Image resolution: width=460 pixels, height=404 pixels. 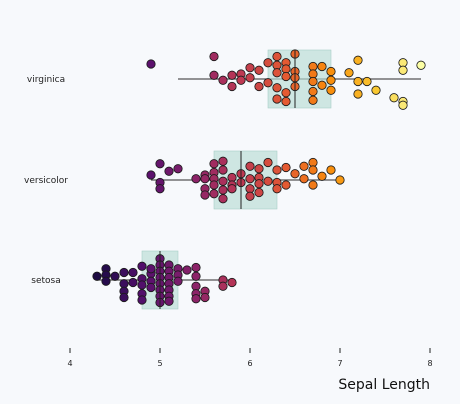 I want to click on x-tick-label: 6, so click(x=249, y=363).